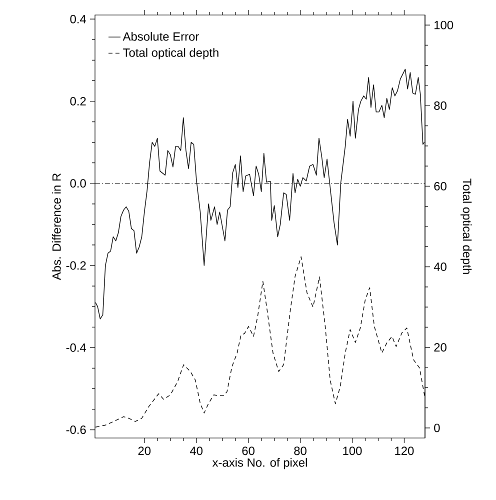  Describe the element at coordinates (440, 186) in the screenshot. I see `y2-tick-label: 60` at that location.